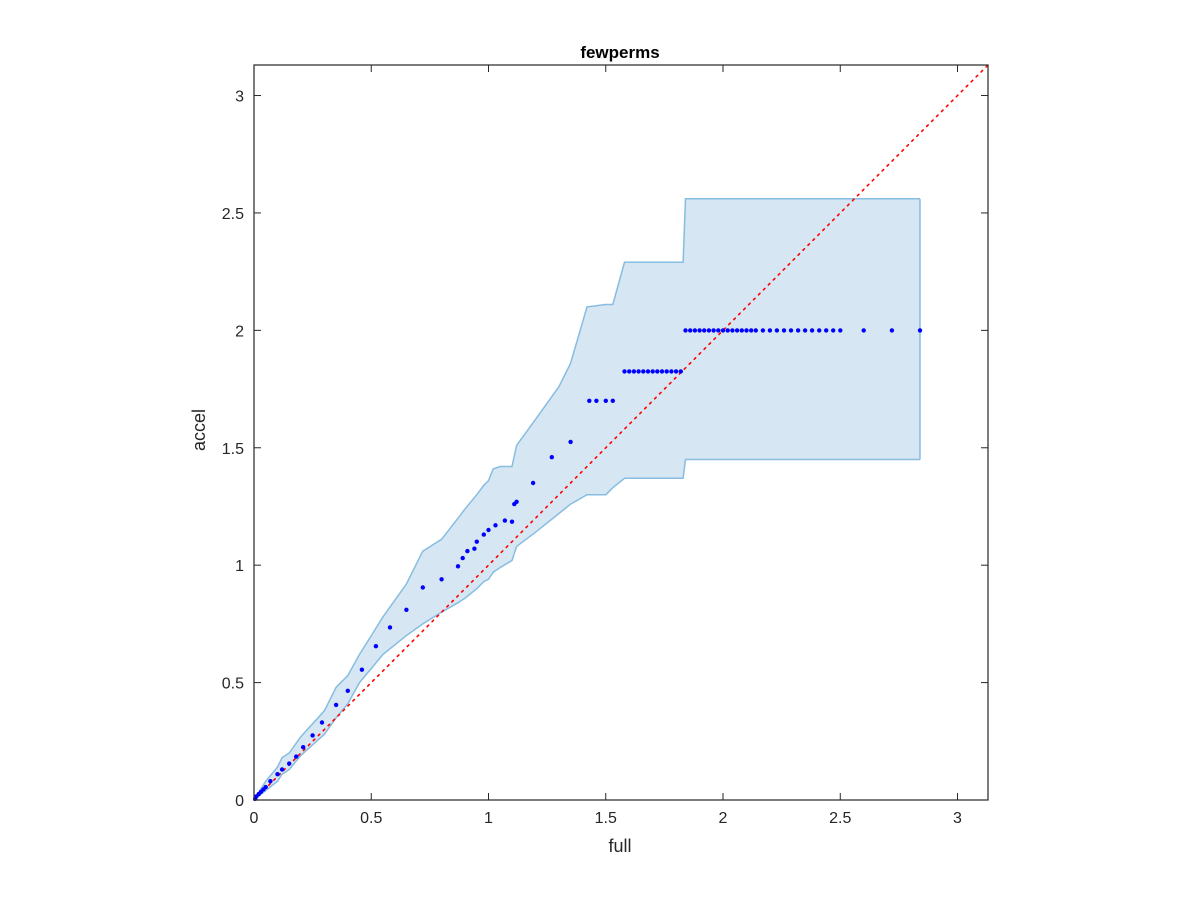  I want to click on x-tick-label: 1.5, so click(606, 818).